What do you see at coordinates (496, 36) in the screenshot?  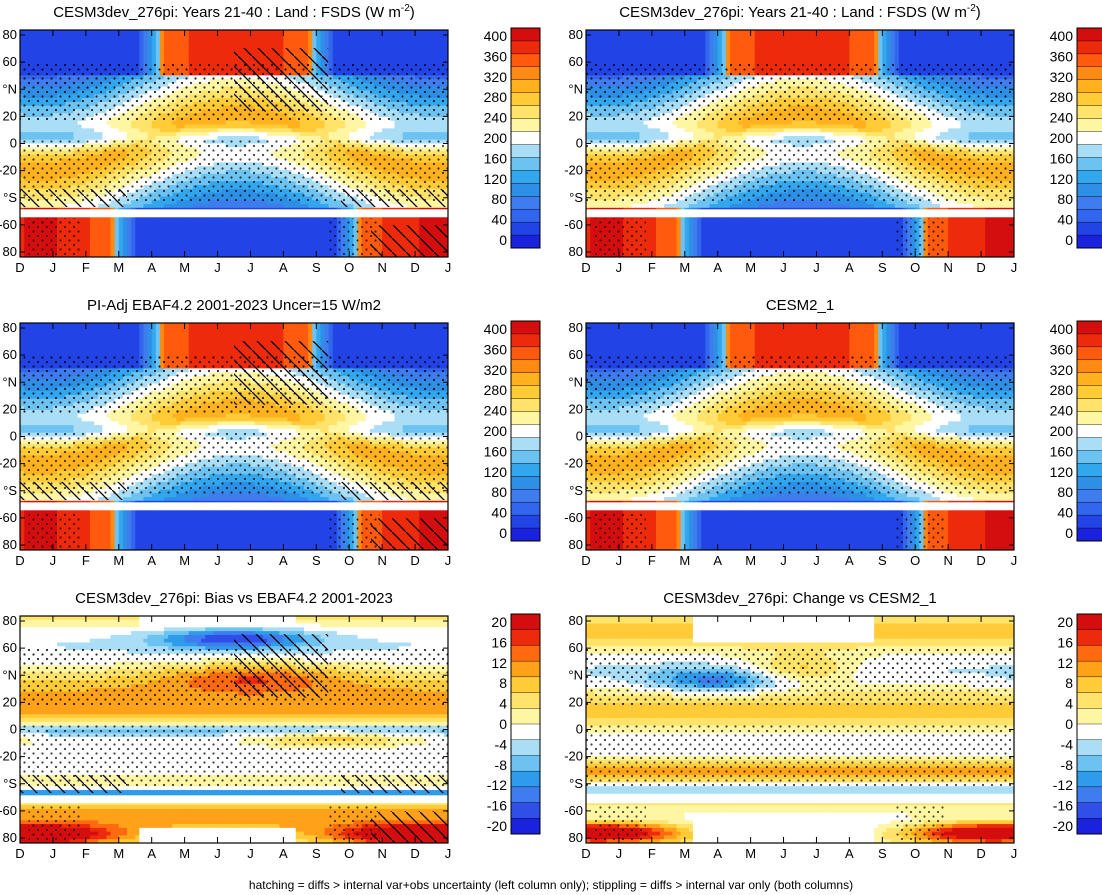 I see `colorbar-label: 400` at bounding box center [496, 36].